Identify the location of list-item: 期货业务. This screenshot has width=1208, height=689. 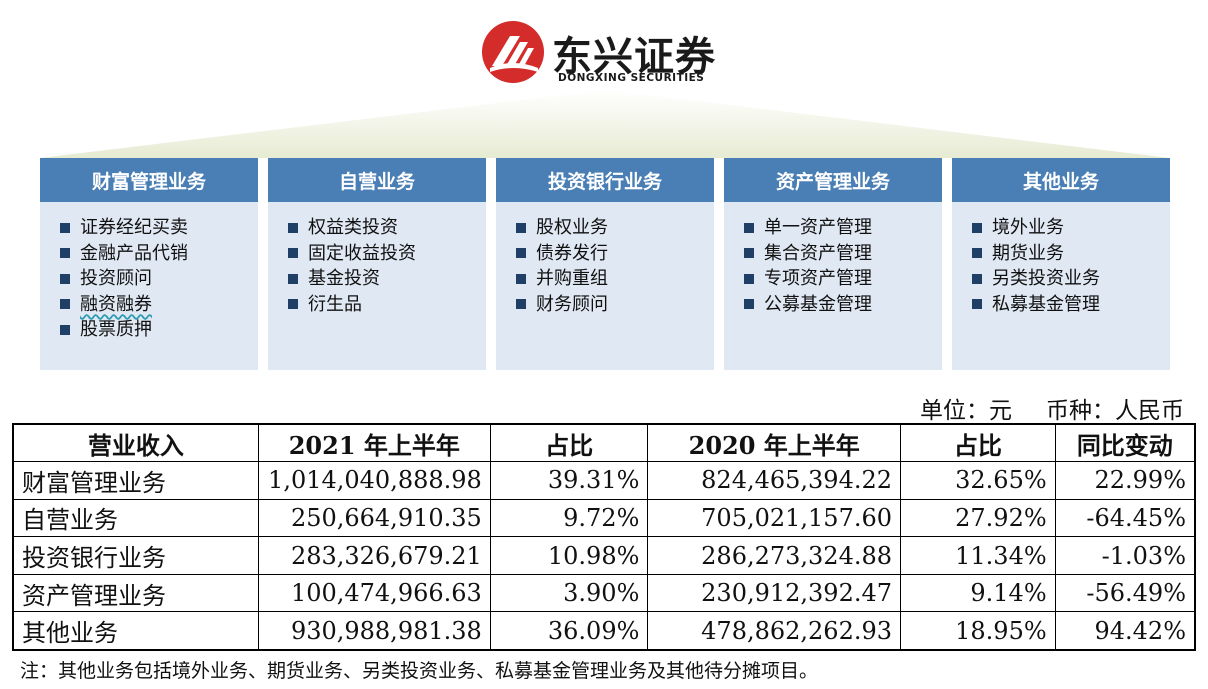
(1071, 254).